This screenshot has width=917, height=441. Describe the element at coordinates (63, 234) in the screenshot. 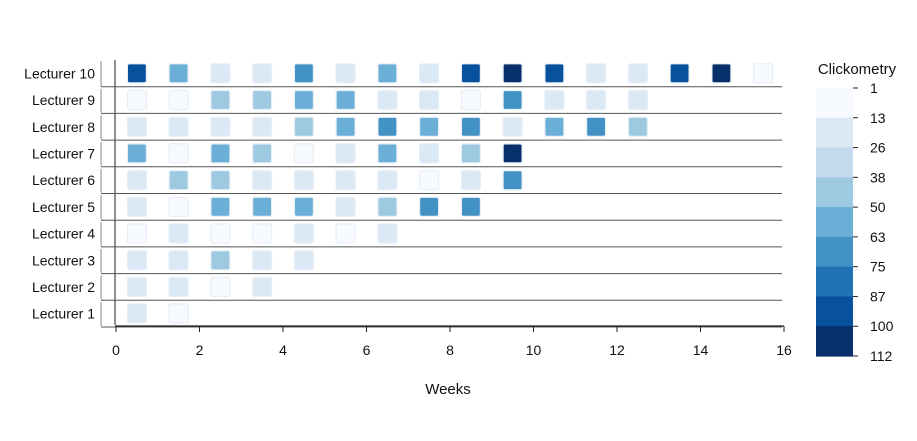

I see `row-label: Lecturer 4` at that location.